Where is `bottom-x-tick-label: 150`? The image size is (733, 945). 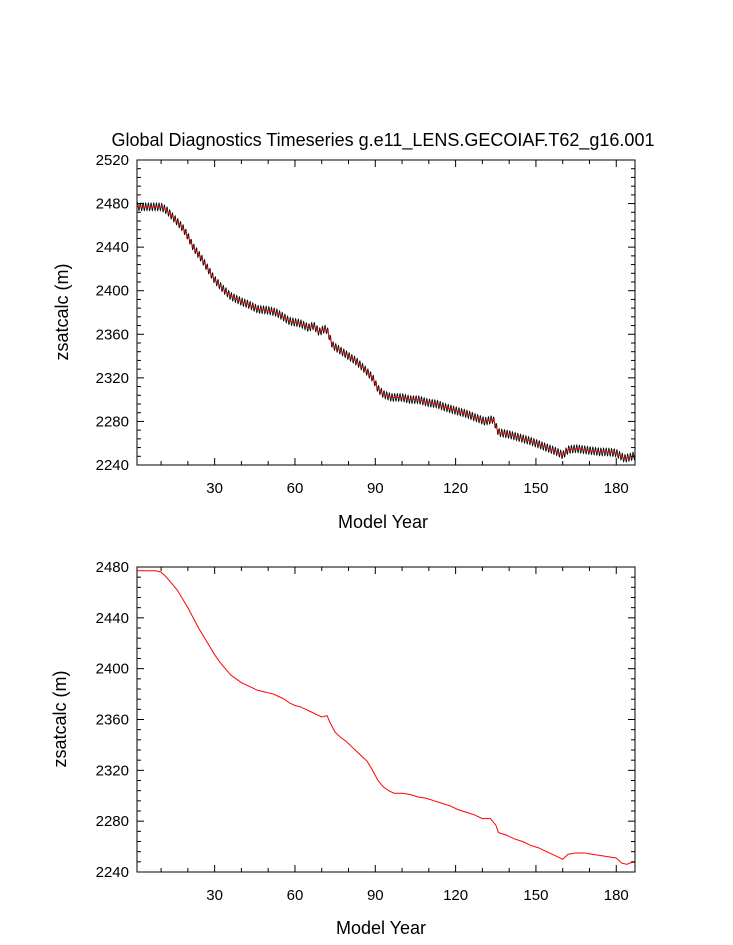 bottom-x-tick-label: 150 is located at coordinates (535, 895).